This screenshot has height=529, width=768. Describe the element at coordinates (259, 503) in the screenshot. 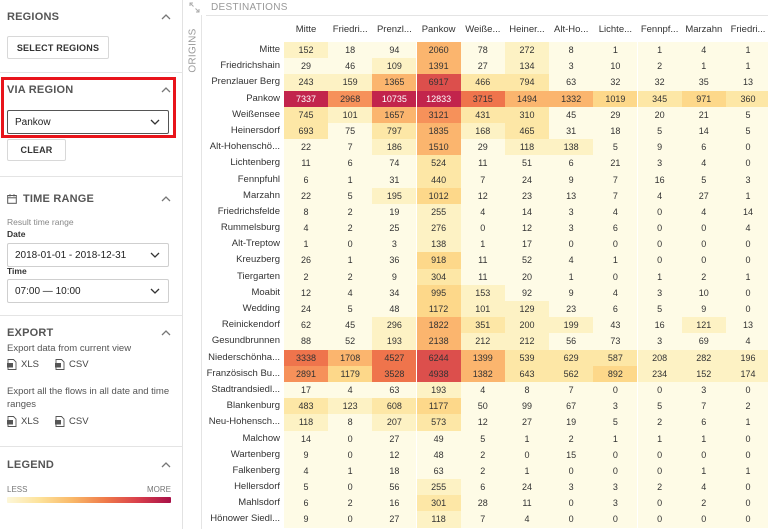

I see `row-label: Mahlsdorf` at that location.